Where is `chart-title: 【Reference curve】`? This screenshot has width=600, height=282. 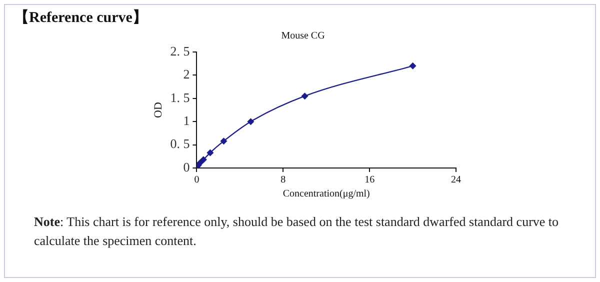 chart-title: 【Reference curve】 is located at coordinates (81, 17).